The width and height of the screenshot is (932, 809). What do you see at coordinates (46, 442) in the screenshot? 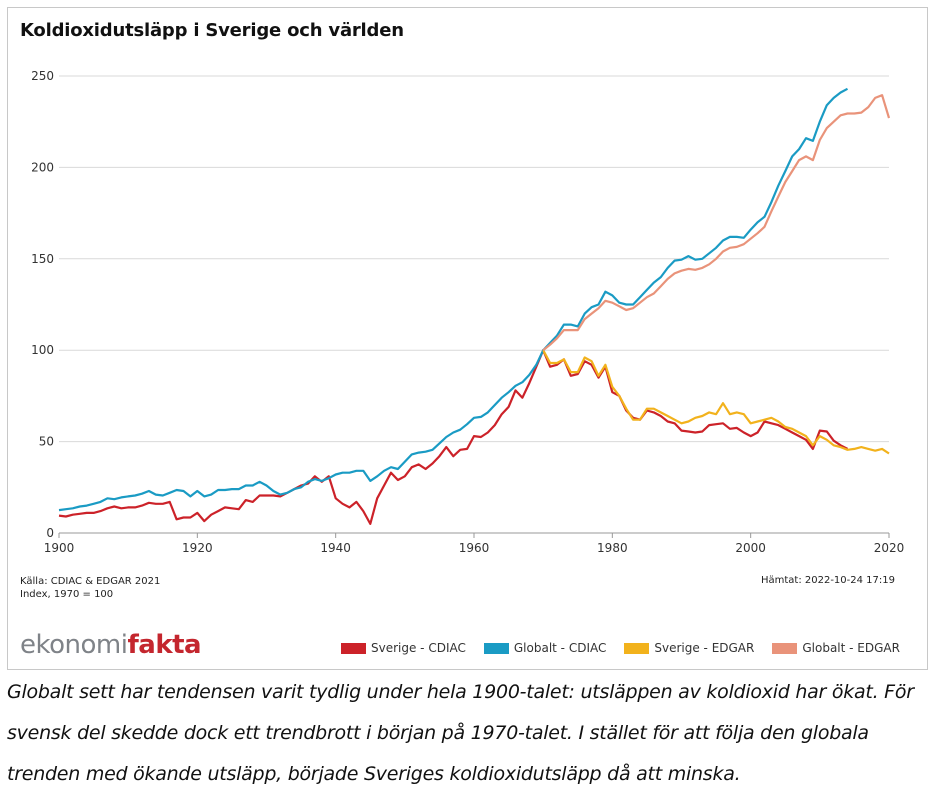
I see `y-tick-label: 50` at bounding box center [46, 442].